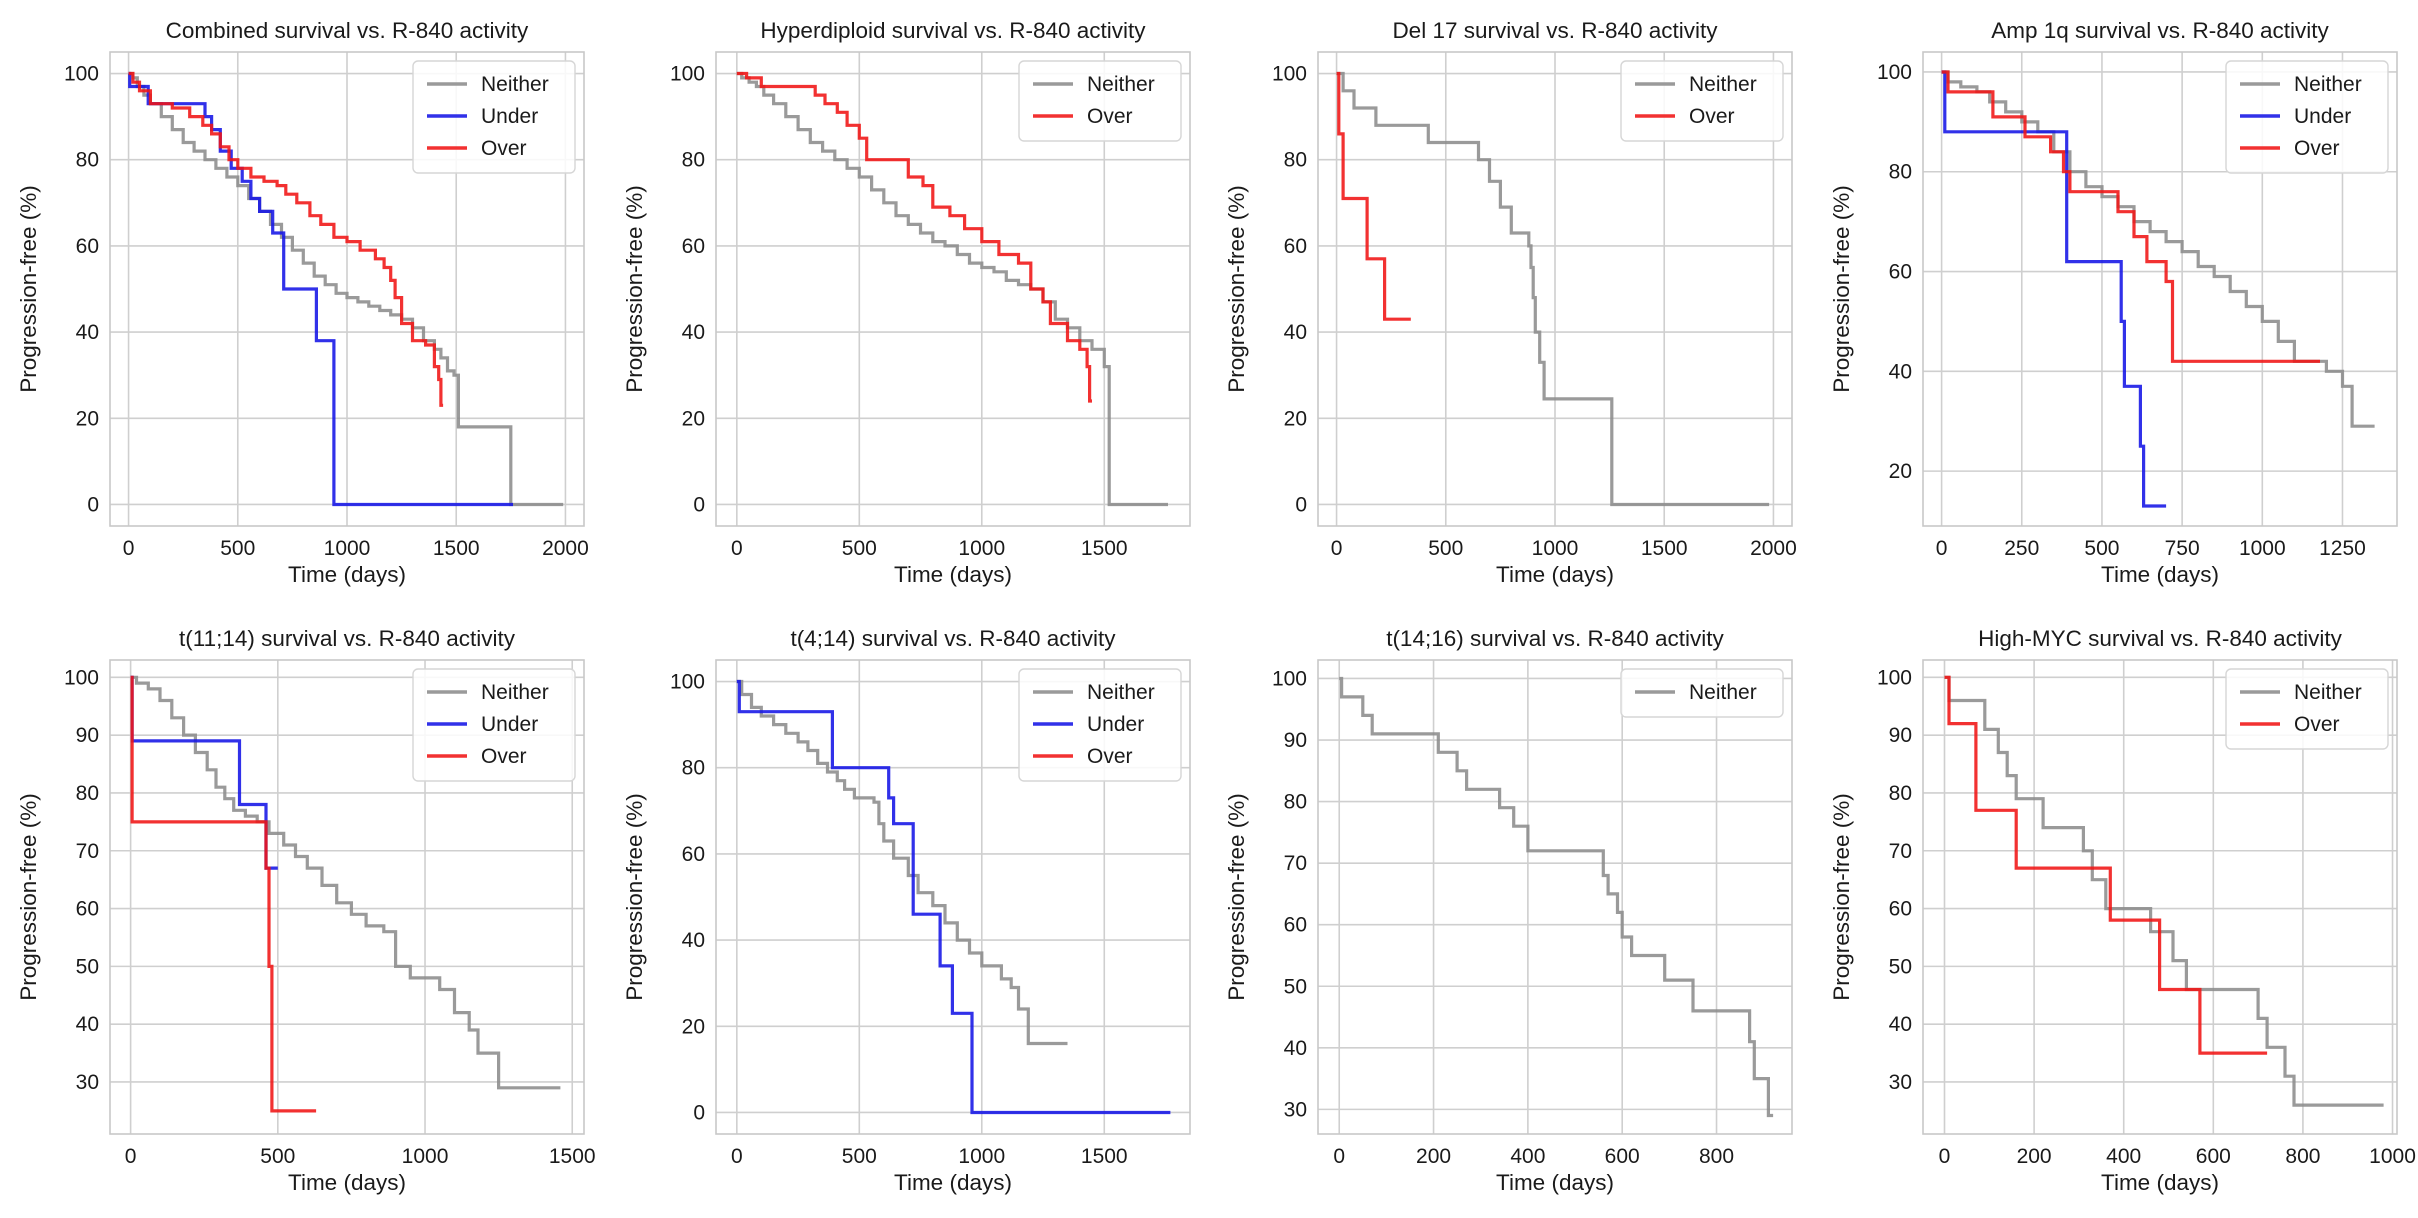  What do you see at coordinates (1716, 1156) in the screenshot?
I see `x-tick-label: 800` at bounding box center [1716, 1156].